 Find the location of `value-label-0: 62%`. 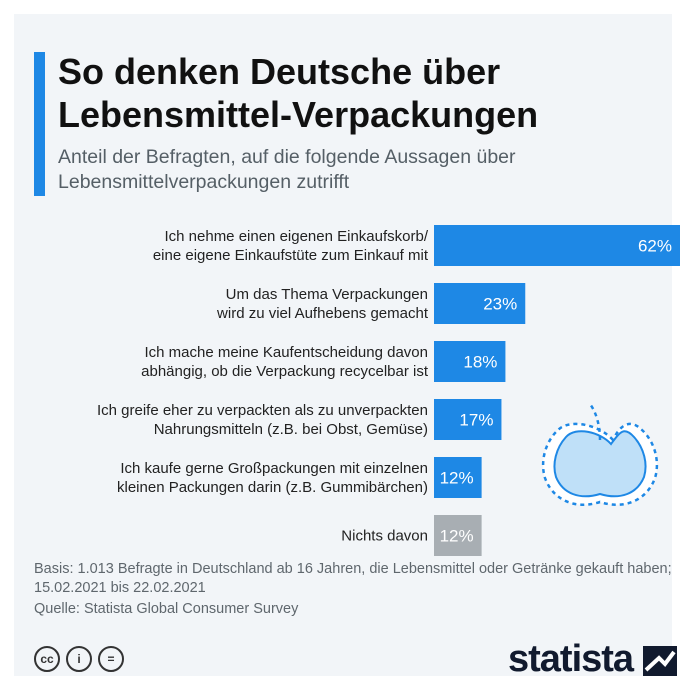

value-label-0: 62% is located at coordinates (655, 246).